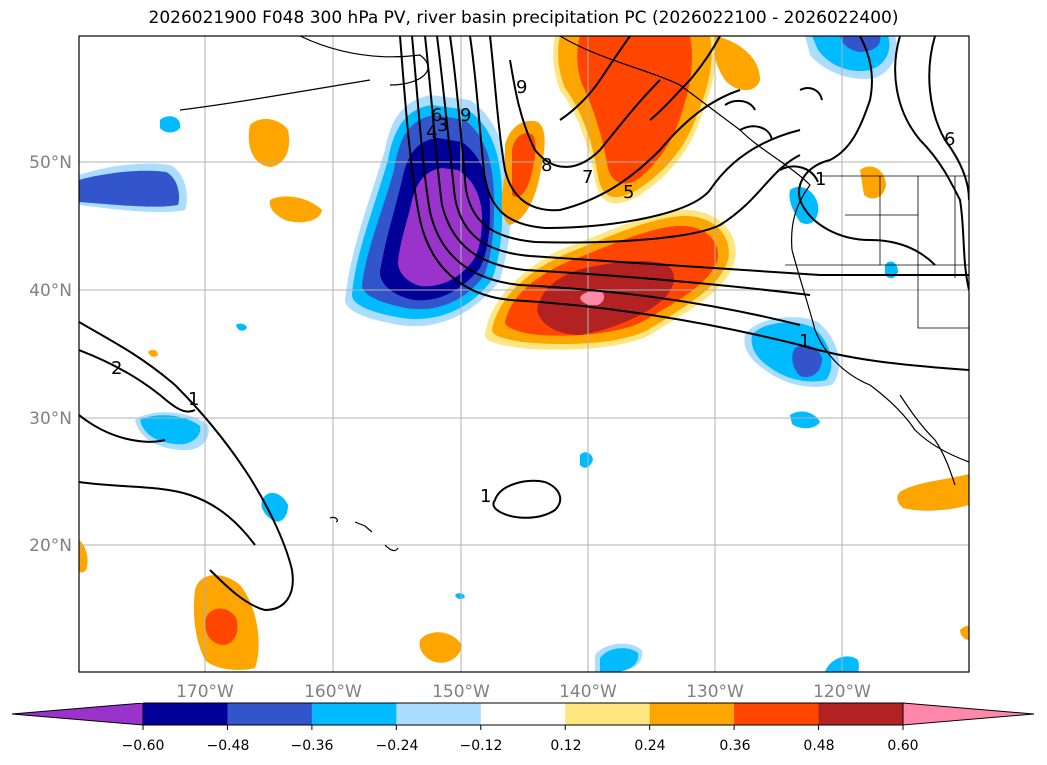  Describe the element at coordinates (442, 125) in the screenshot. I see `contour-label: 3` at that location.